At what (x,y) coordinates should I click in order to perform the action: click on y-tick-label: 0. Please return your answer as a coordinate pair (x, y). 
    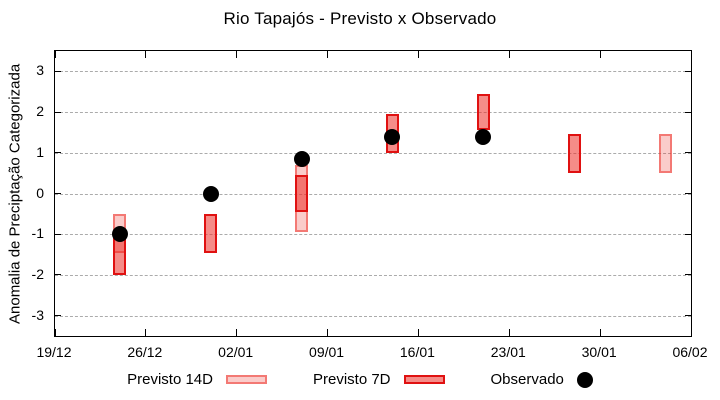
    Looking at the image, I should click on (40, 192).